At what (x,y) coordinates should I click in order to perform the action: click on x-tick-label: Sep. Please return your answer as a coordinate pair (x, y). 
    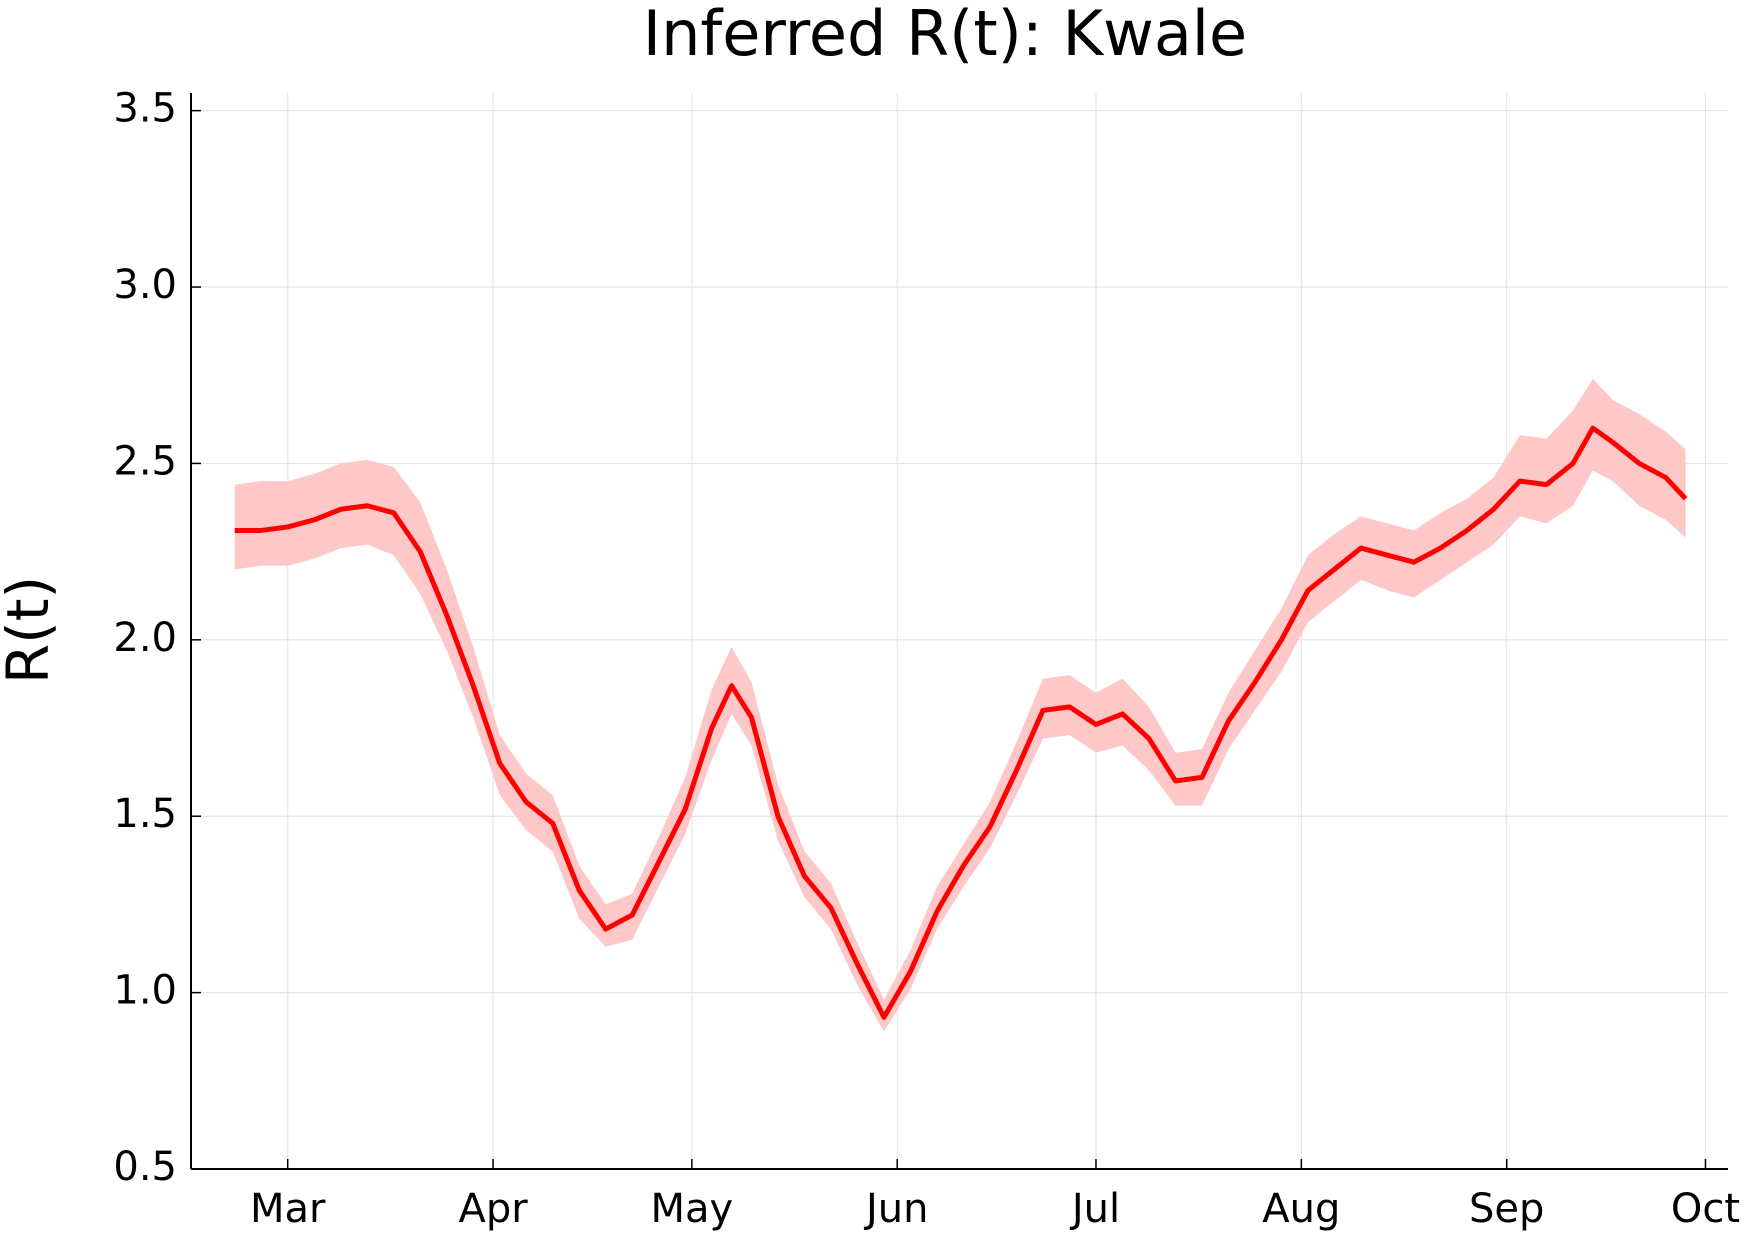
    Looking at the image, I should click on (1506, 1209).